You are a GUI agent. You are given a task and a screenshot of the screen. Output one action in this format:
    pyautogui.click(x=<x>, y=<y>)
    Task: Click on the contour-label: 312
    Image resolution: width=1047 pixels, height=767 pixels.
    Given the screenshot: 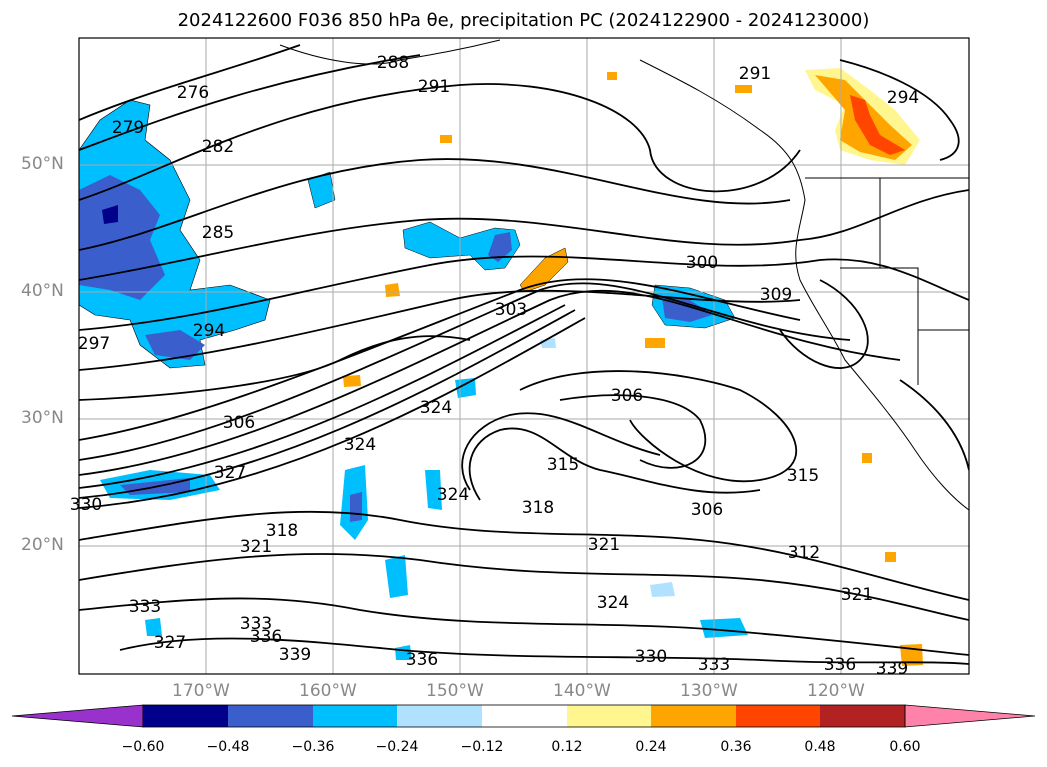 What is the action you would take?
    pyautogui.click(x=804, y=553)
    